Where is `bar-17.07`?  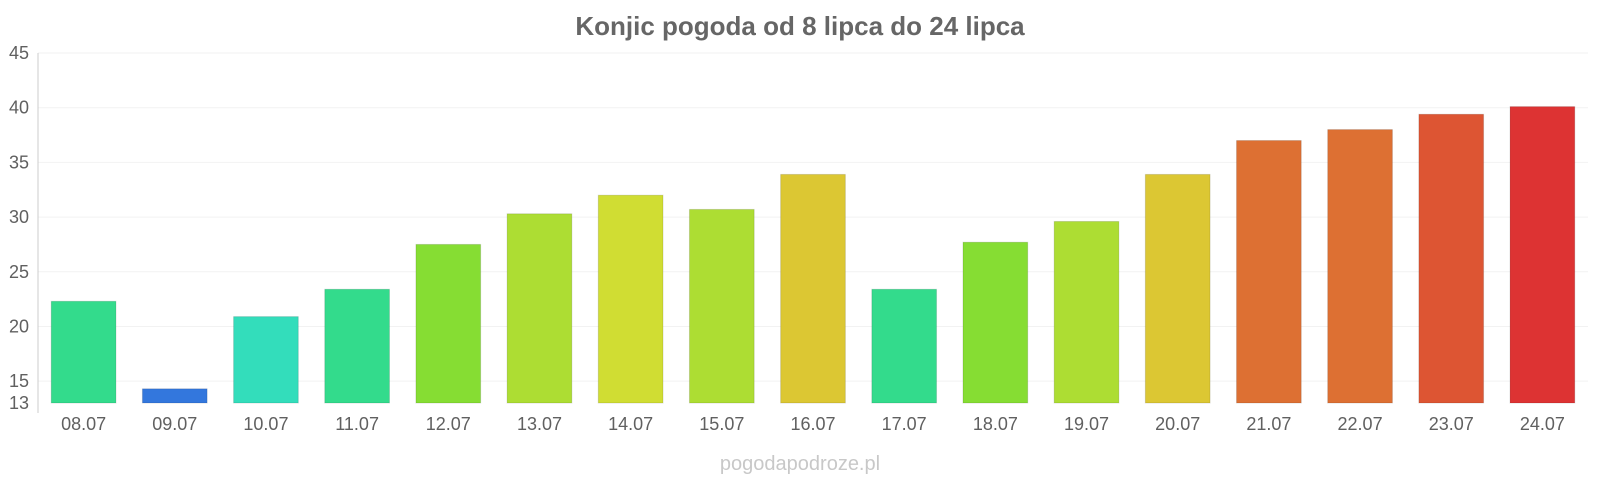
bar-17.07 is located at coordinates (904, 346).